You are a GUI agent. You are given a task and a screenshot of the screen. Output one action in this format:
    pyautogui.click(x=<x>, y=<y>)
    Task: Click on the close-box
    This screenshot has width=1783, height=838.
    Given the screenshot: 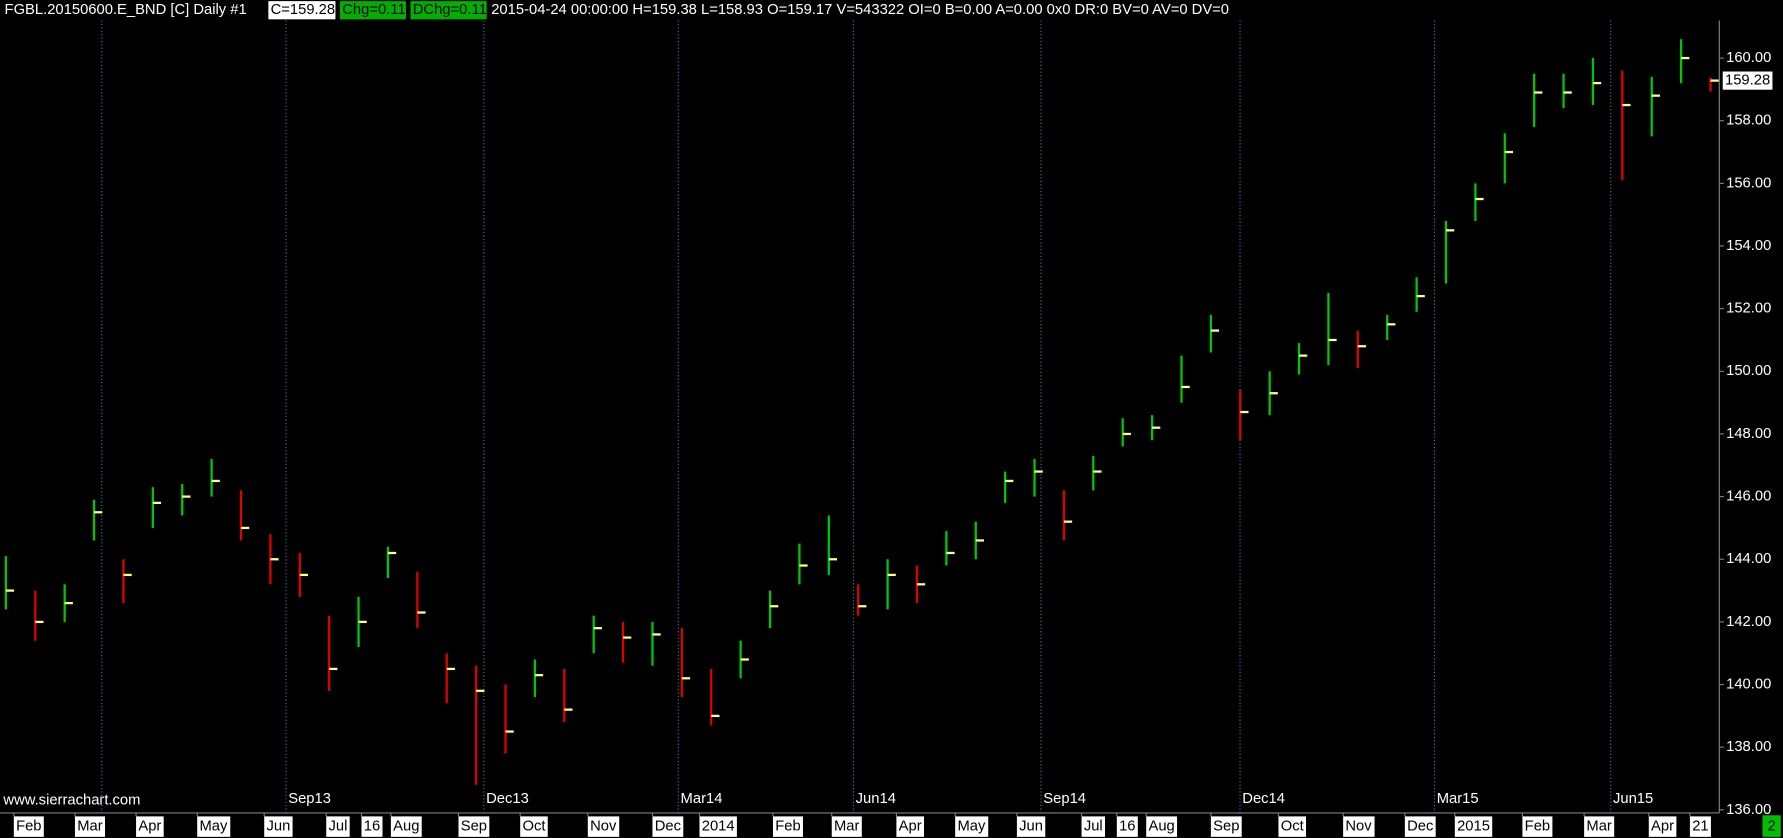 What is the action you would take?
    pyautogui.click(x=302, y=10)
    